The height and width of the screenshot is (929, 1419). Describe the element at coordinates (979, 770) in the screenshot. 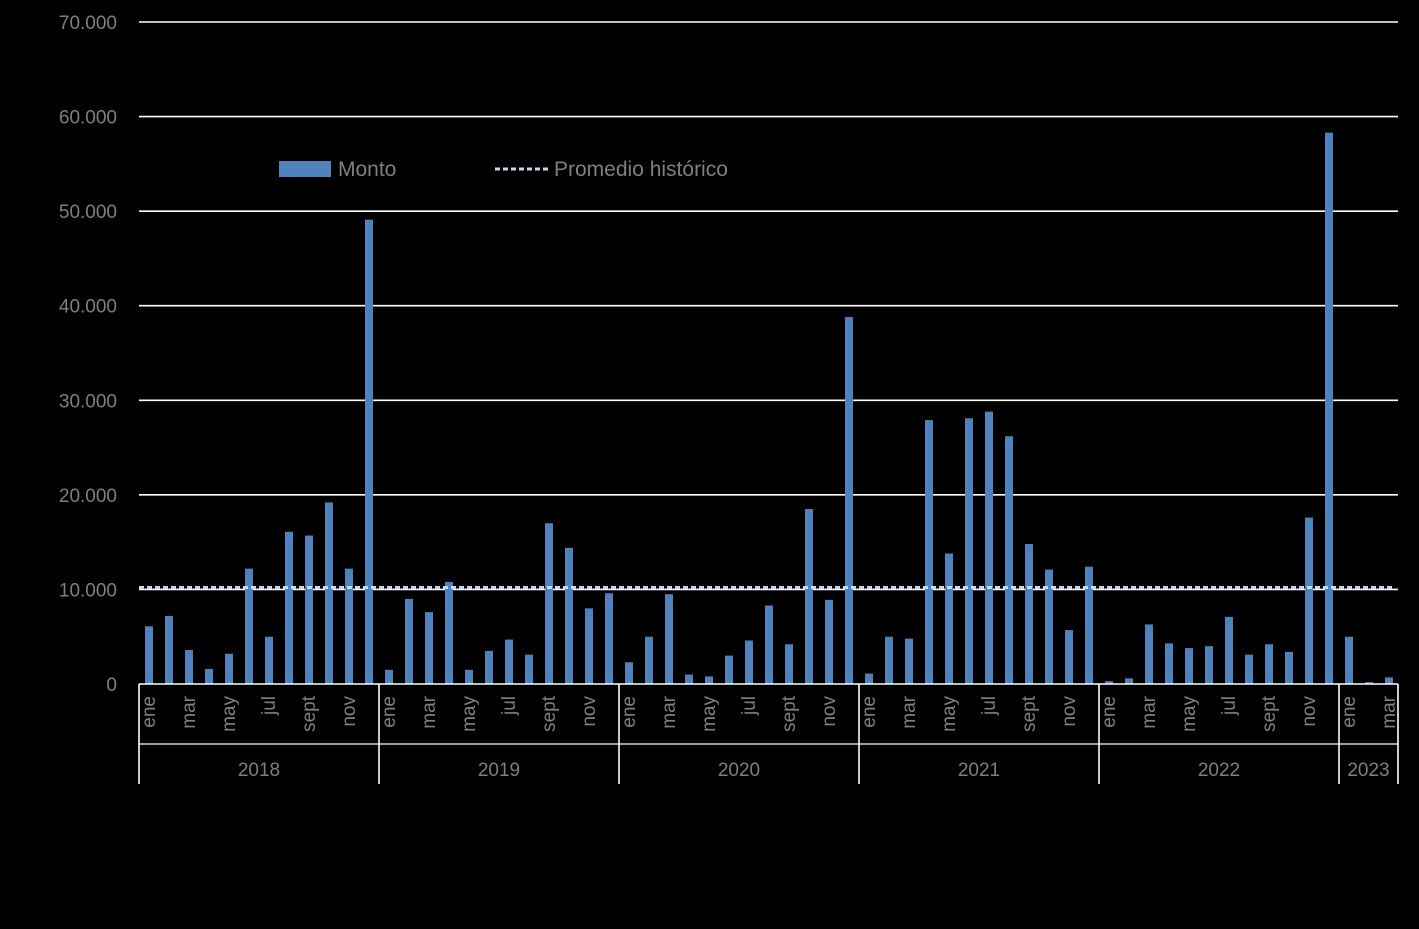

I see `year-label: 2021` at that location.